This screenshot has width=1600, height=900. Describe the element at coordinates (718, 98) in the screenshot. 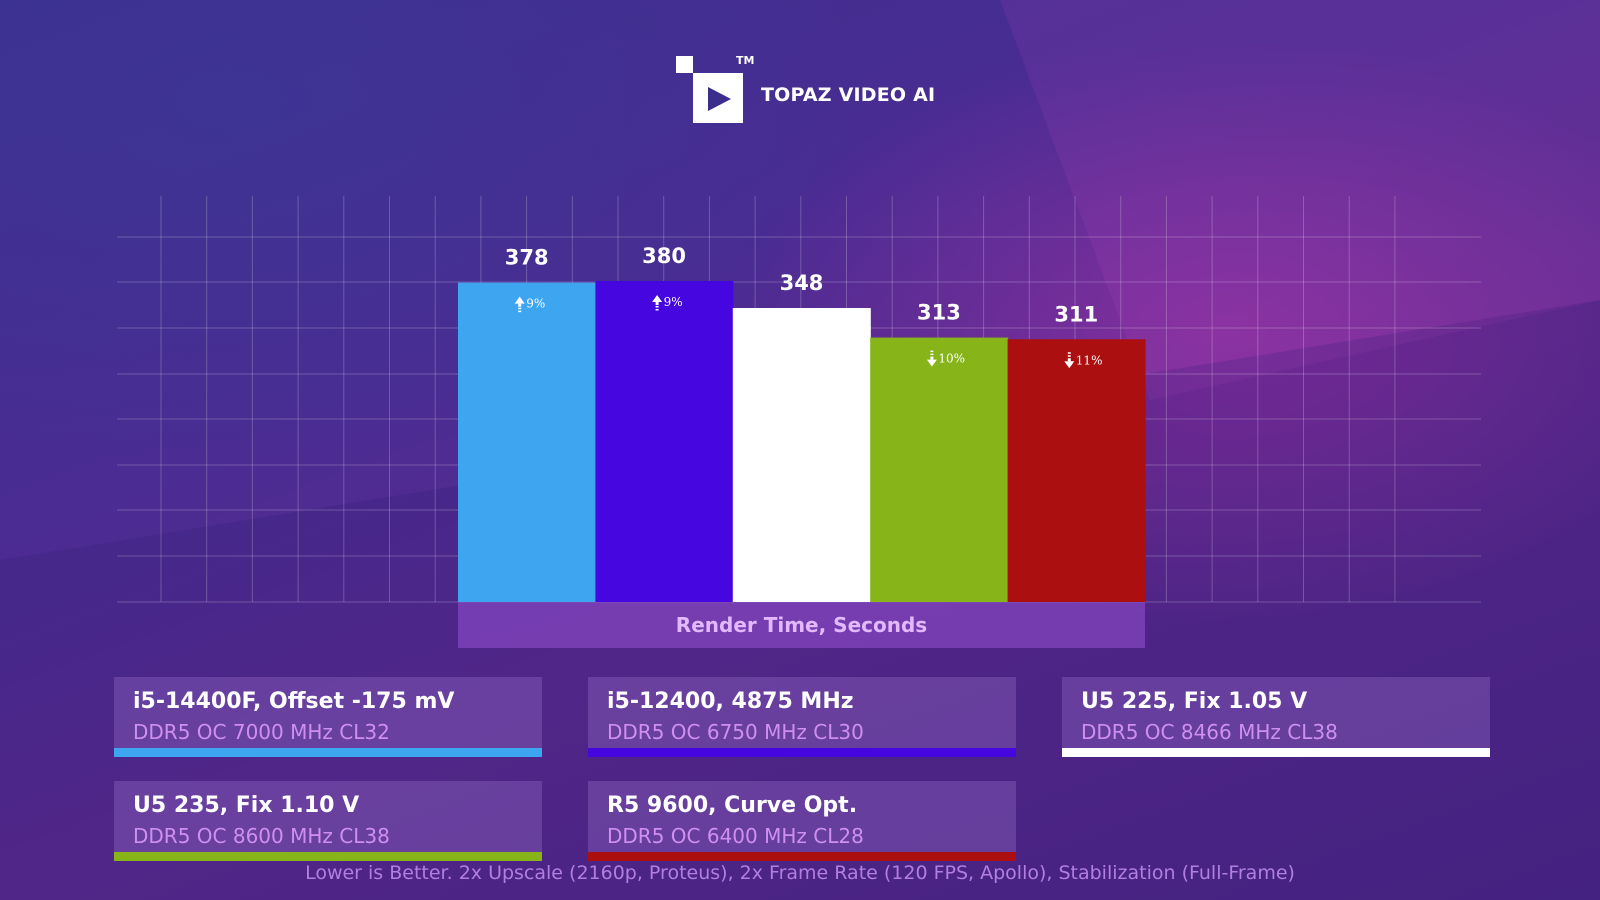

I see `play-icon` at that location.